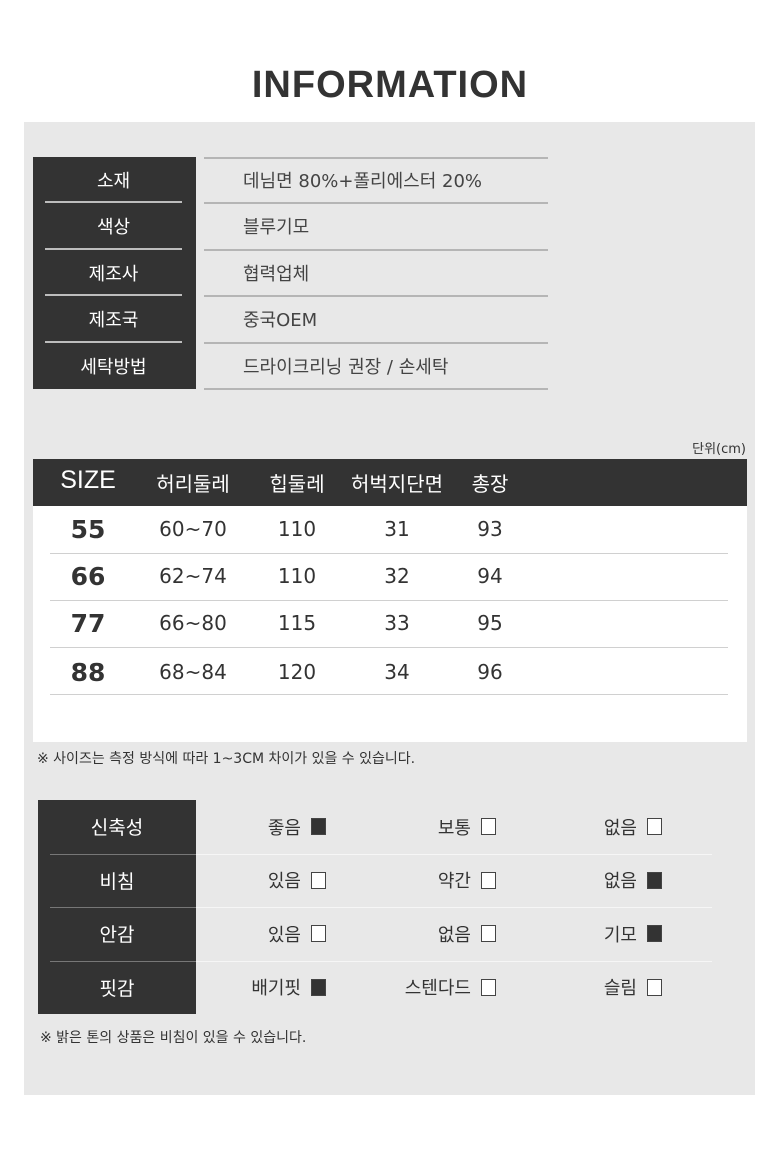  I want to click on size-cell: 95, so click(490, 623).